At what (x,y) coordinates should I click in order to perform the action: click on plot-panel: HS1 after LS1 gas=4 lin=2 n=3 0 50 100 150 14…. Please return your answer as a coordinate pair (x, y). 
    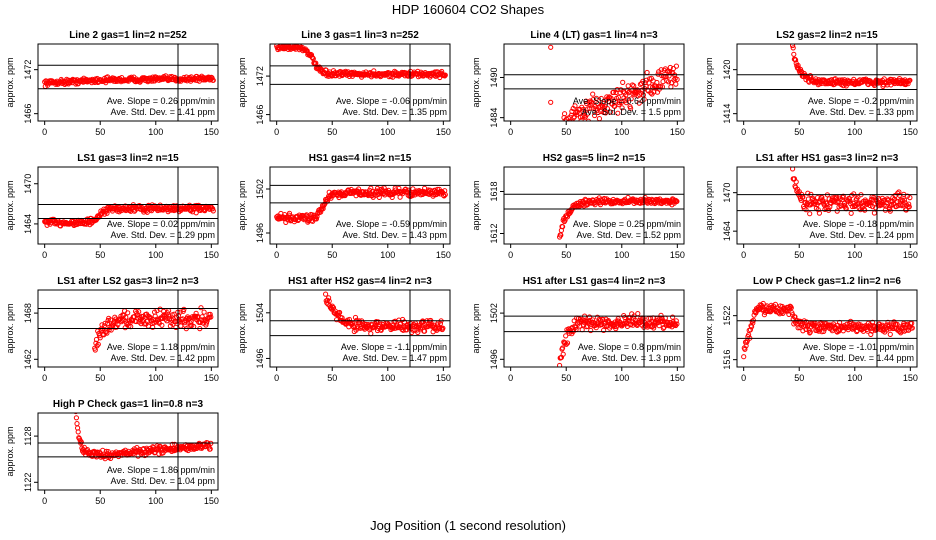
    Looking at the image, I should click on (578, 329).